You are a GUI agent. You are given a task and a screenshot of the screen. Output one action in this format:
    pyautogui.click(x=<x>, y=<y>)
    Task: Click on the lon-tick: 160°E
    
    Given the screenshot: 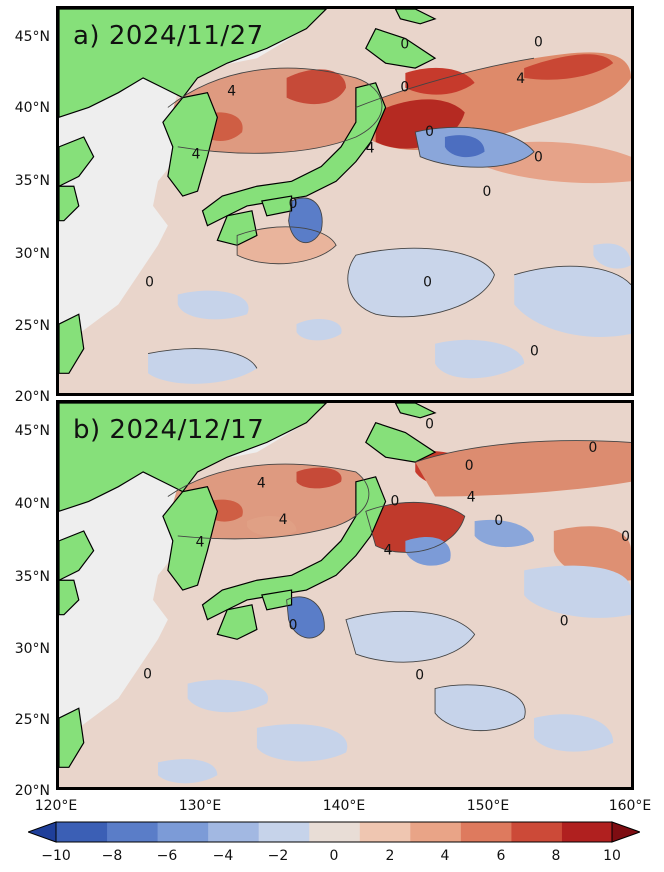 What is the action you would take?
    pyautogui.click(x=630, y=806)
    